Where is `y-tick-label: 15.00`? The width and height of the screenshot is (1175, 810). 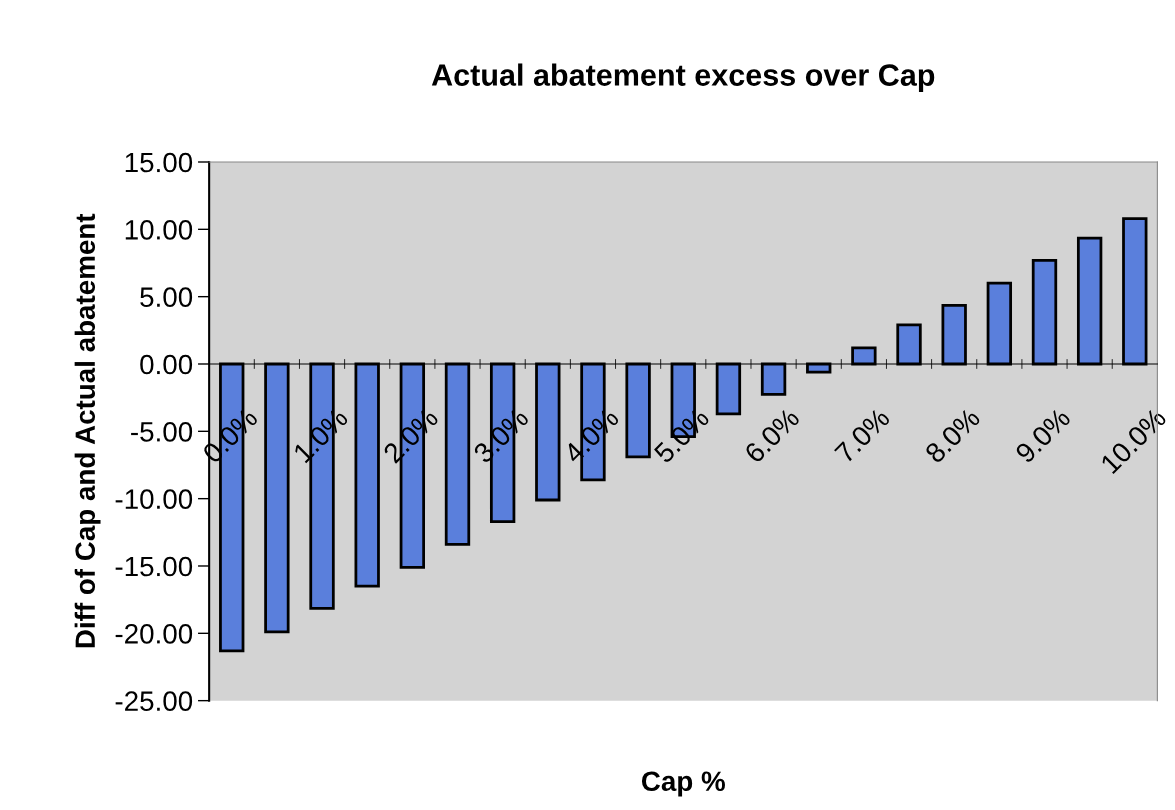
y-tick-label: 15.00 is located at coordinates (159, 162).